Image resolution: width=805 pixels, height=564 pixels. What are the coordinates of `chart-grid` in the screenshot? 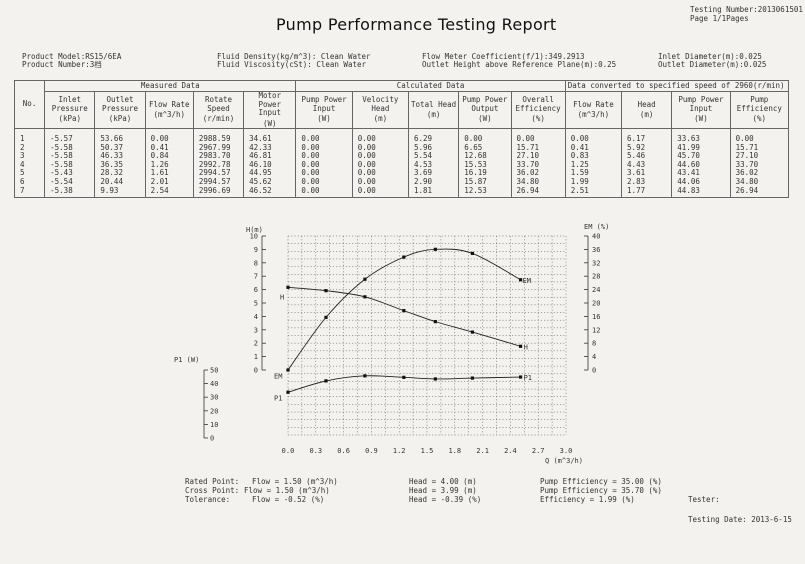 It's located at (427, 335).